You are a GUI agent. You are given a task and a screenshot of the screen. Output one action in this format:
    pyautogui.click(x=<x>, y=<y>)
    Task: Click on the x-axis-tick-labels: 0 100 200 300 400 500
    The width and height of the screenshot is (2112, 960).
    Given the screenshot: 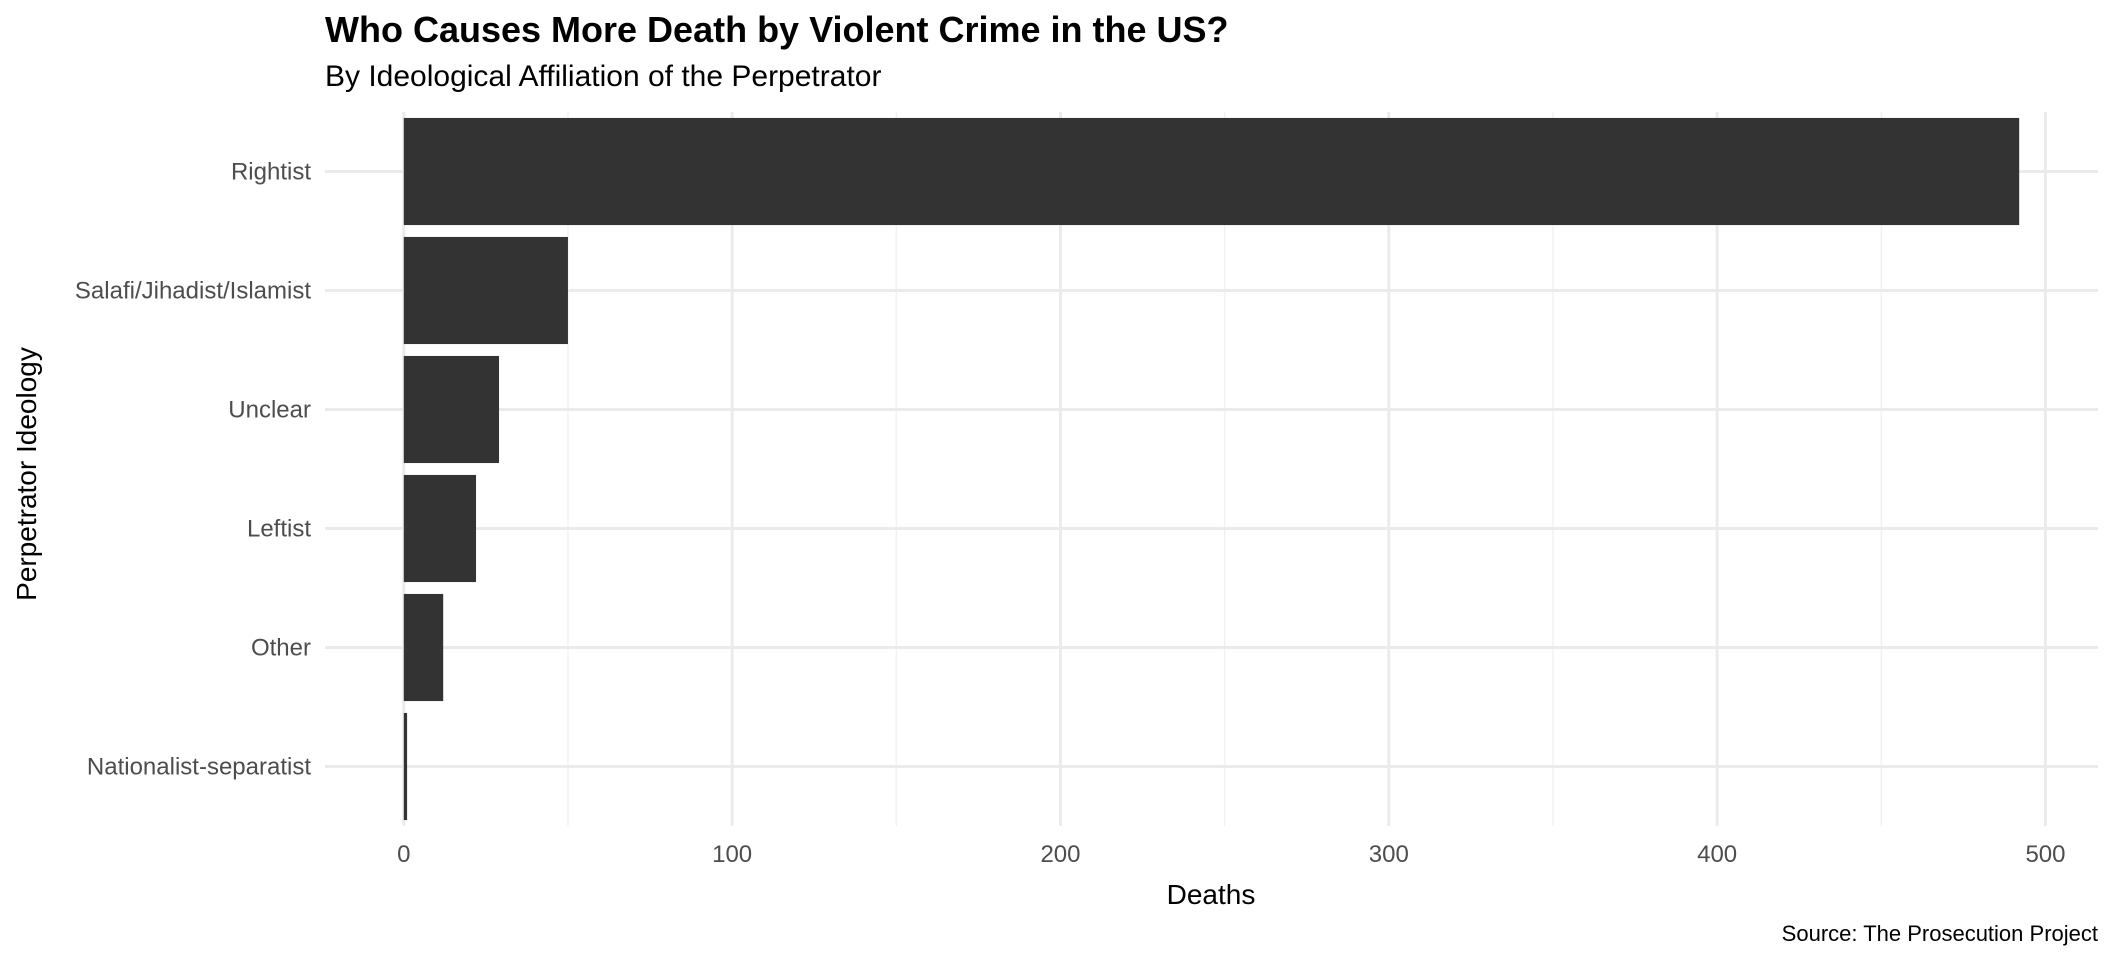 What is the action you would take?
    pyautogui.click(x=1231, y=854)
    